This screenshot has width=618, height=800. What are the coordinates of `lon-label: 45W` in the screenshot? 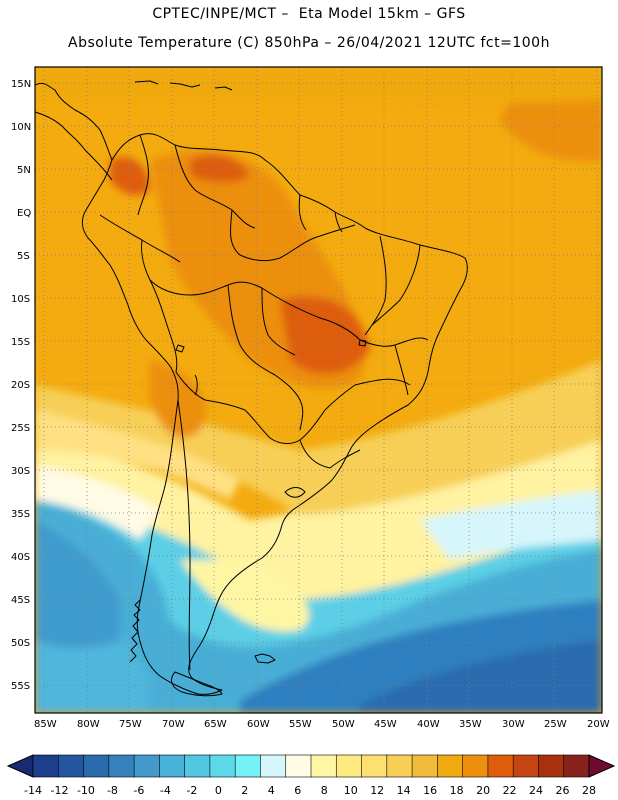 It's located at (385, 724).